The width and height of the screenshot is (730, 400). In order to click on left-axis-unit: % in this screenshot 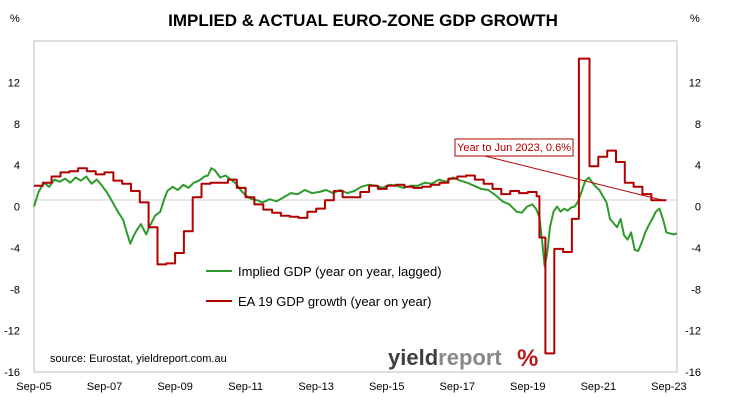, I will do `click(15, 19)`.